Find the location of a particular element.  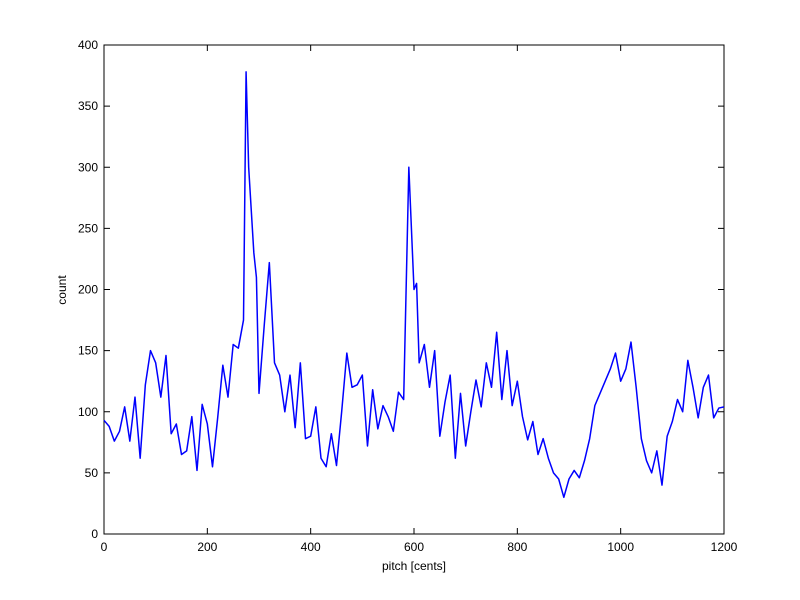

x-tick-label: 600 is located at coordinates (414, 547).